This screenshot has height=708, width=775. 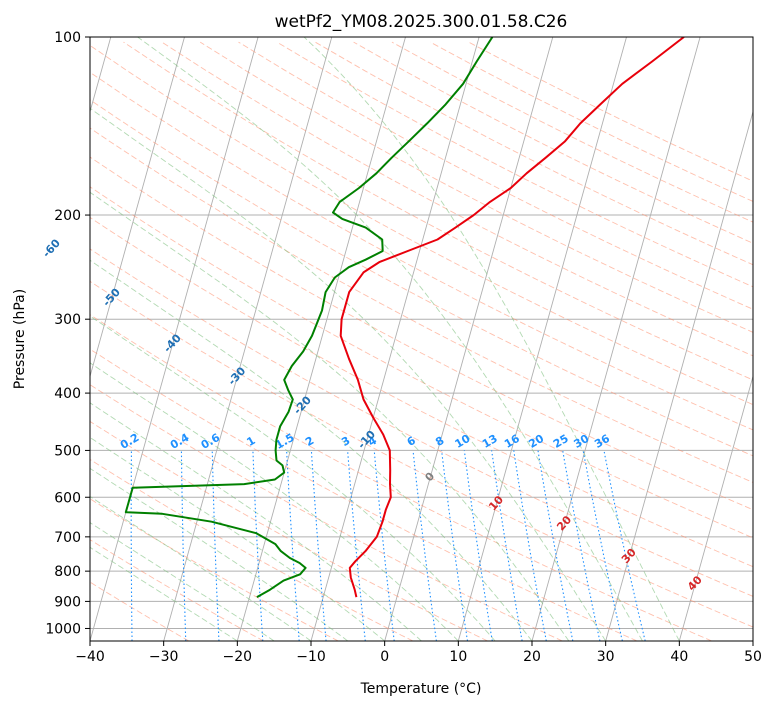 I want to click on mixing-ratio-label: 13, so click(x=490, y=441).